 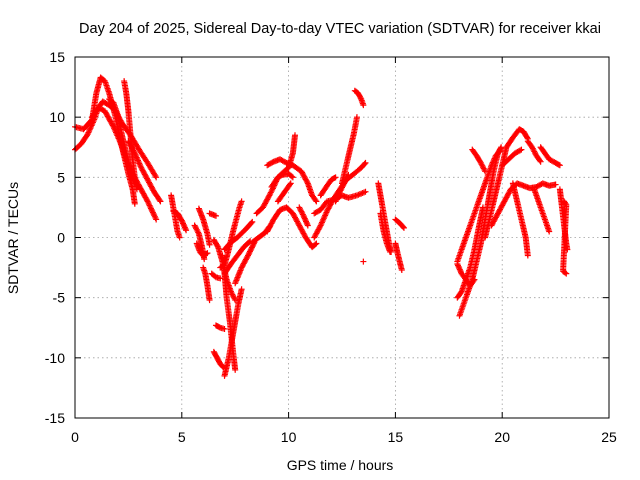 I want to click on y-tick-label: 5, so click(x=61, y=177).